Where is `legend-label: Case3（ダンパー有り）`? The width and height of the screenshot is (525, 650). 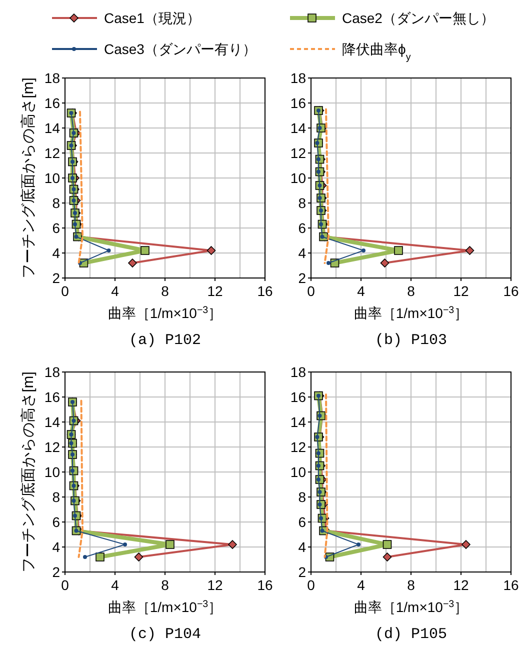 legend-label: Case3（ダンパー有り） is located at coordinates (180, 49).